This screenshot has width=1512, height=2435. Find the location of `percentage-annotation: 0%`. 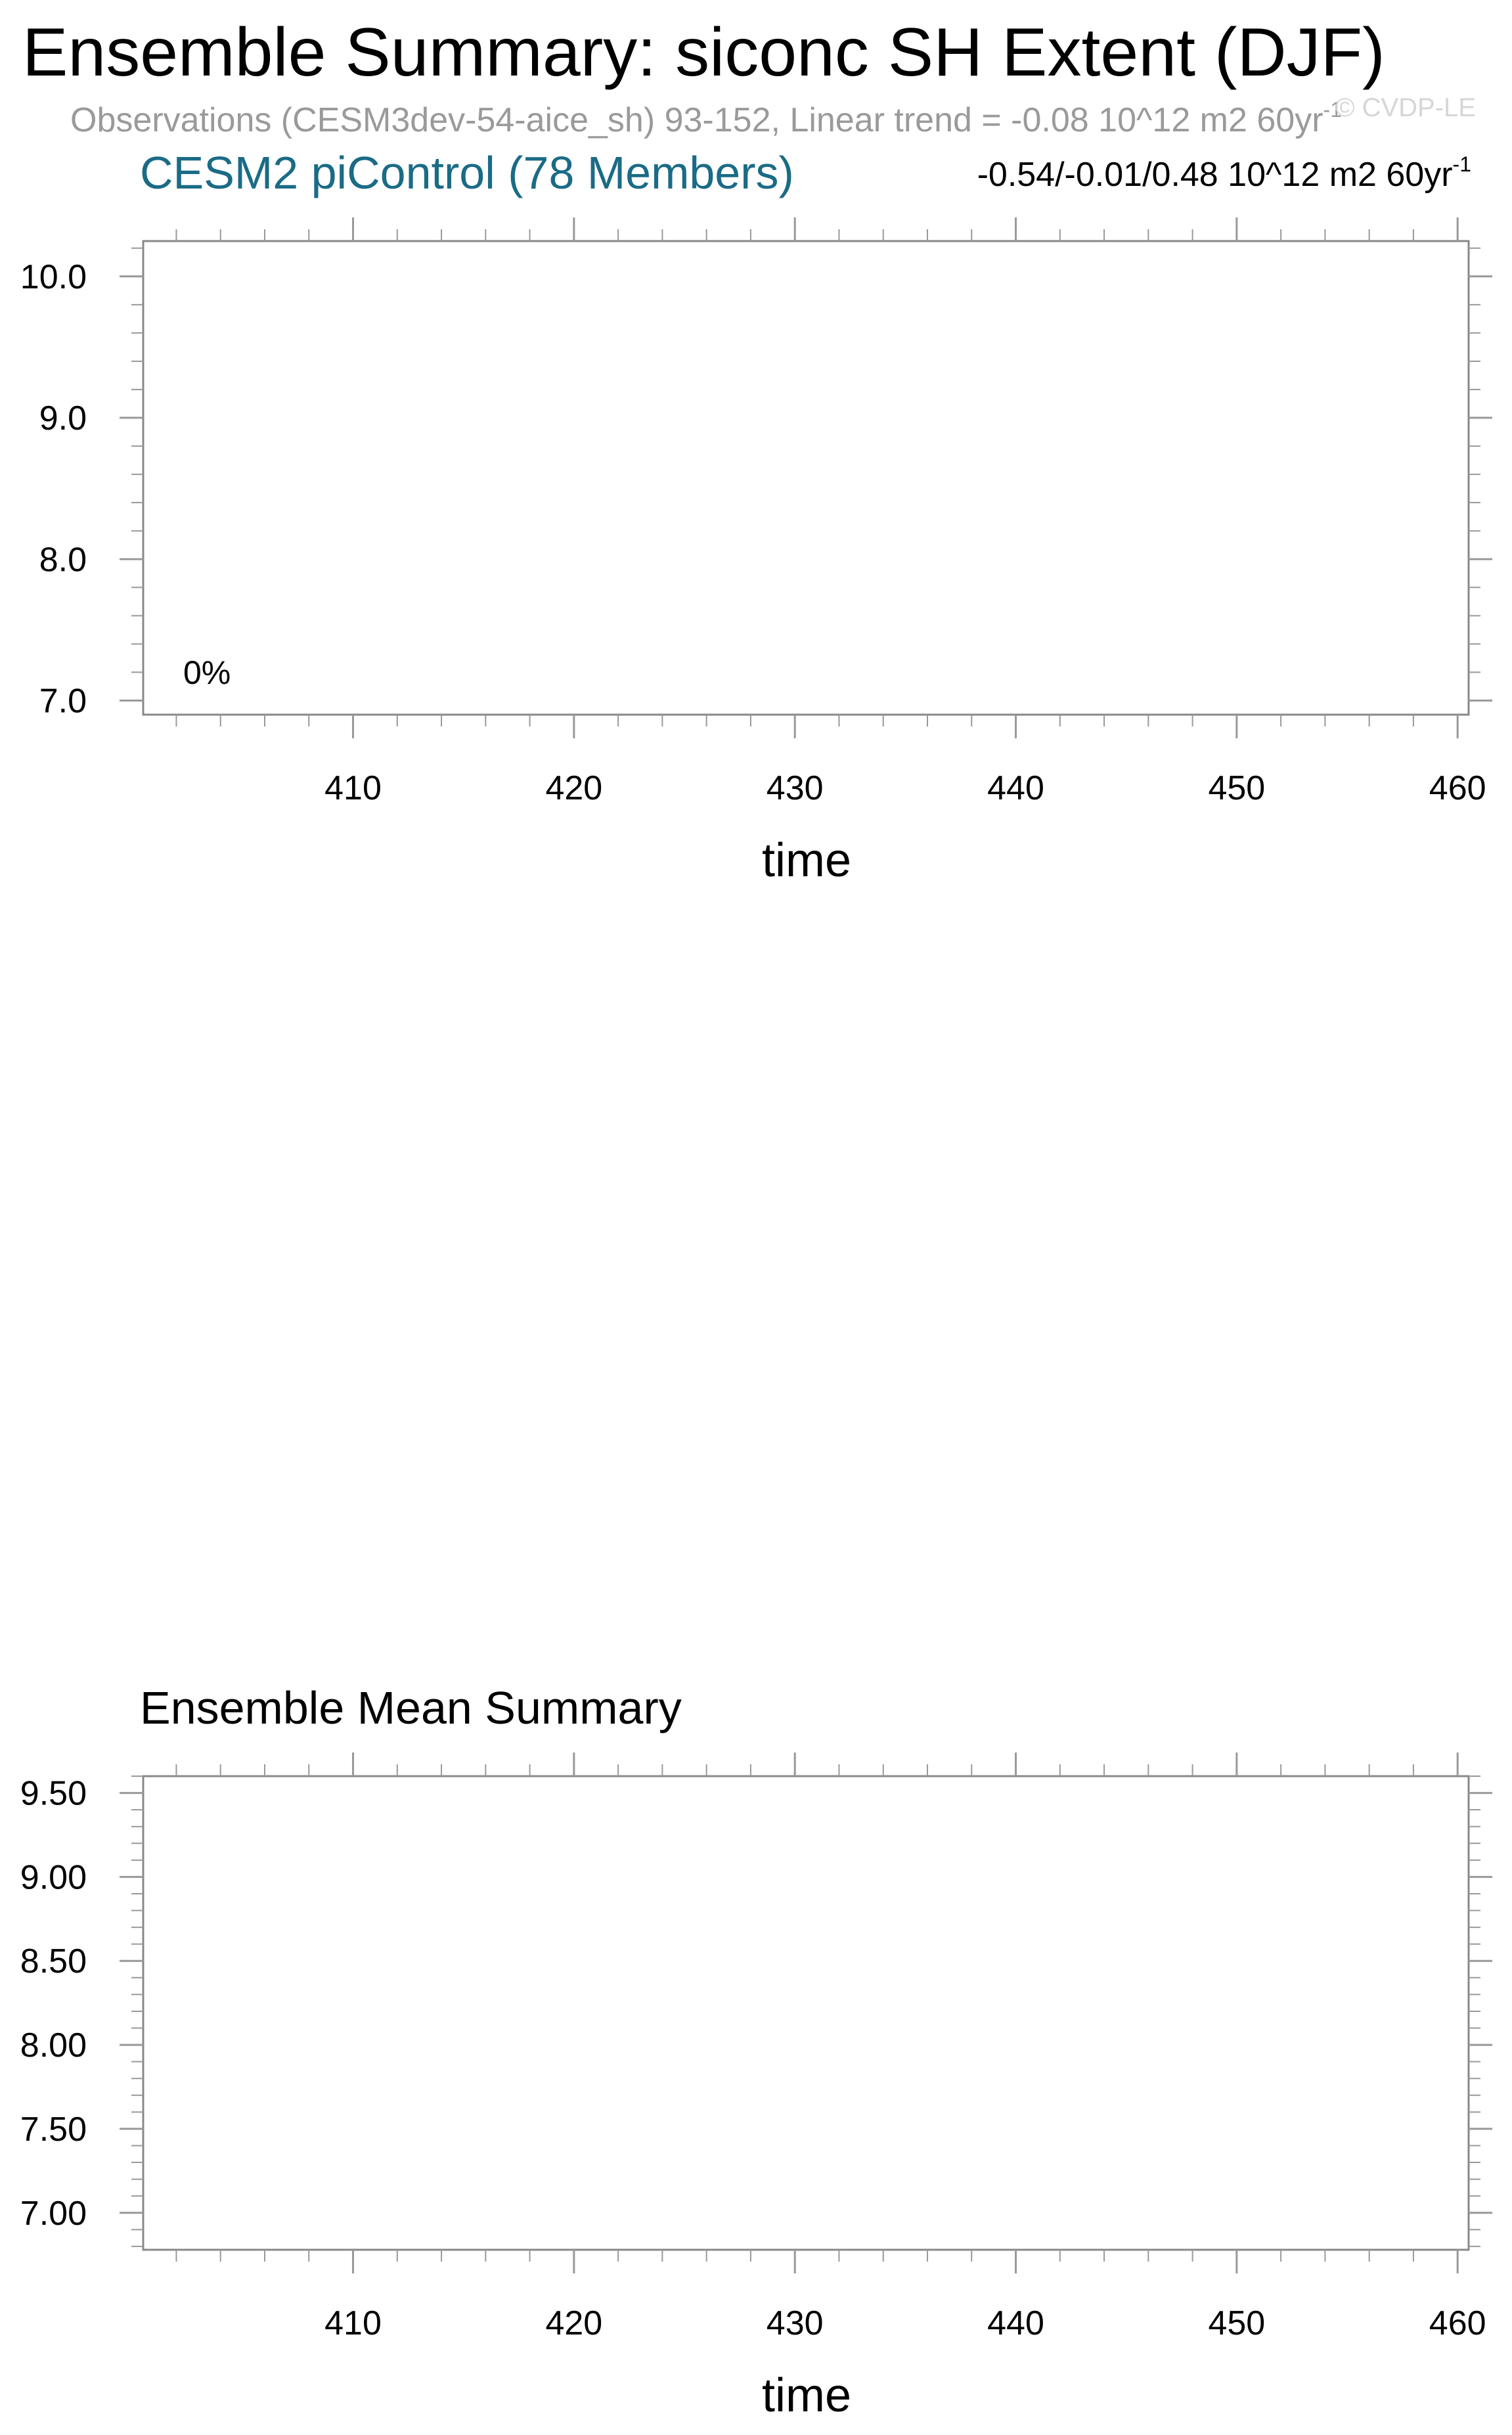

percentage-annotation: 0% is located at coordinates (207, 673).